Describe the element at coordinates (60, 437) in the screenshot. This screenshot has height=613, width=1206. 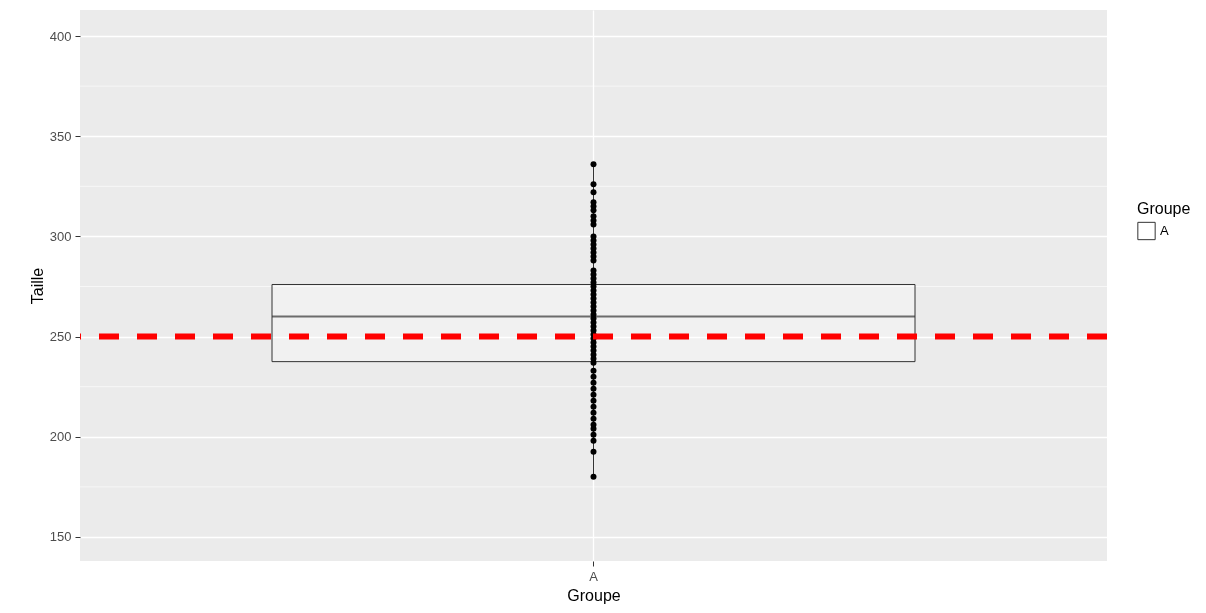
I see `y-tick-label: 200` at that location.